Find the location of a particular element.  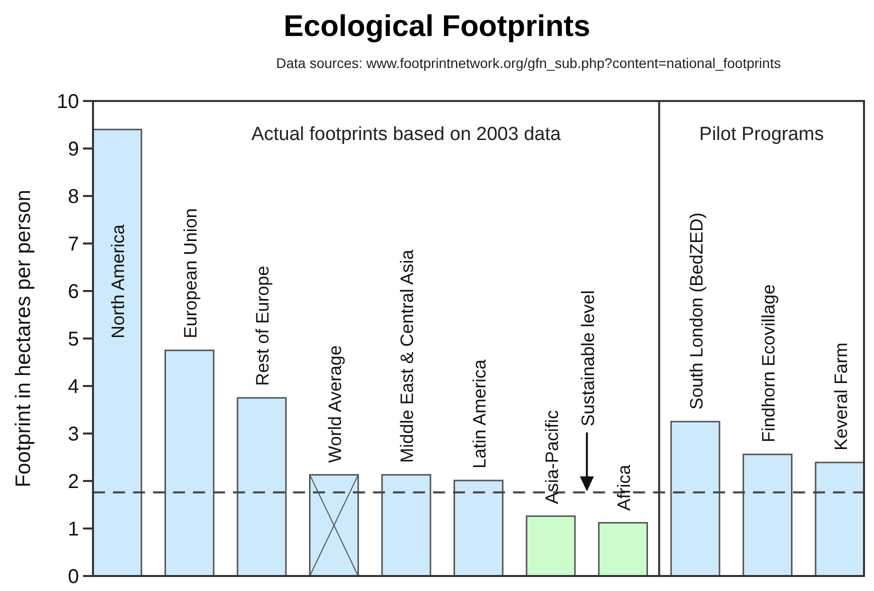

y-tick-label: 1 is located at coordinates (73, 529).